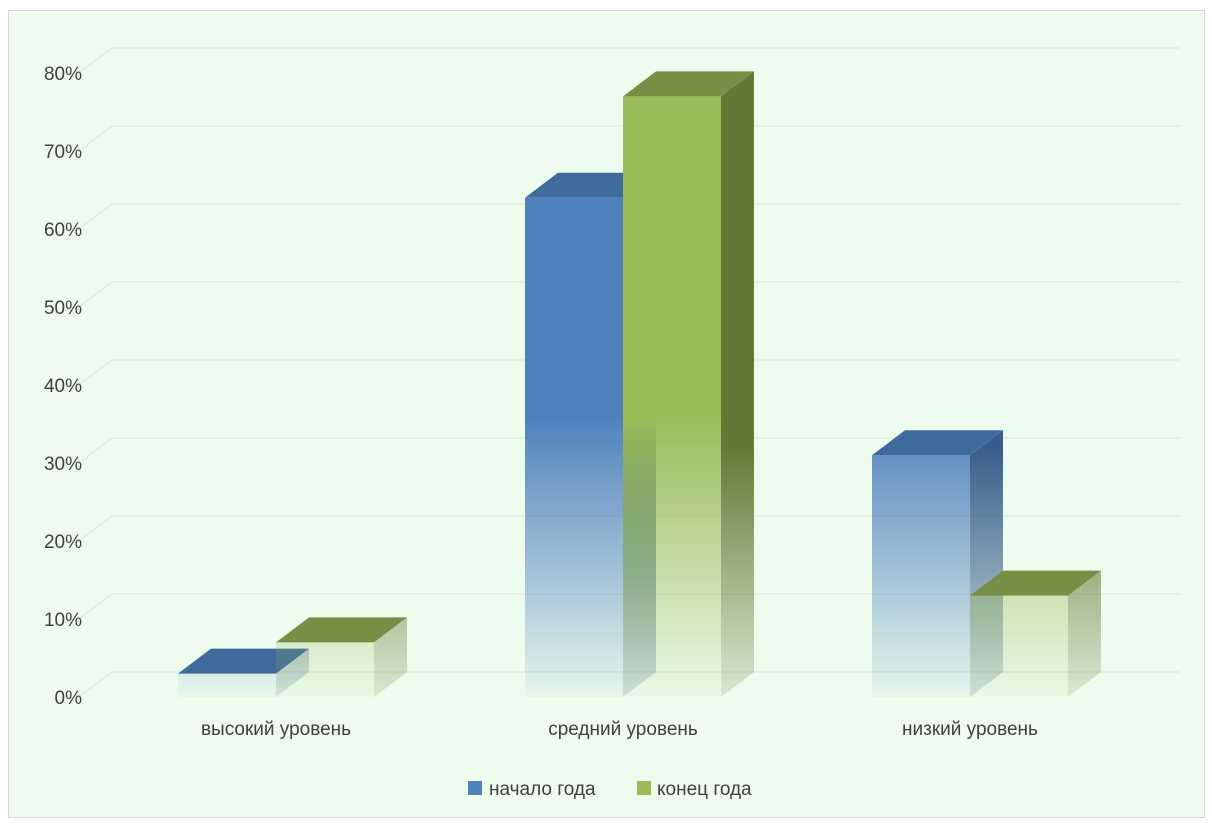 This screenshot has width=1212, height=825. What do you see at coordinates (542, 789) in the screenshot?
I see `legend-label-series-0: начало года` at bounding box center [542, 789].